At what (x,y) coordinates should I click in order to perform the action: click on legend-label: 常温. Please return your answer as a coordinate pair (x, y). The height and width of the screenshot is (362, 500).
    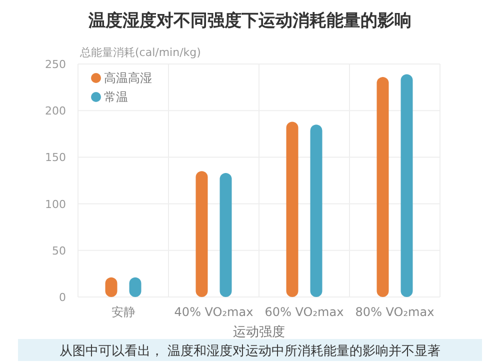
    Looking at the image, I should click on (116, 97).